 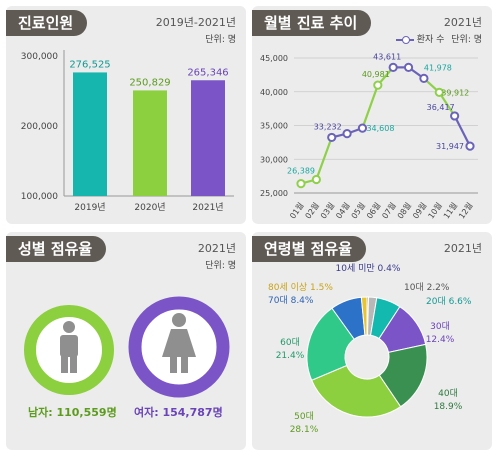 What do you see at coordinates (304, 416) in the screenshot?
I see `pie-label: 50대` at bounding box center [304, 416].